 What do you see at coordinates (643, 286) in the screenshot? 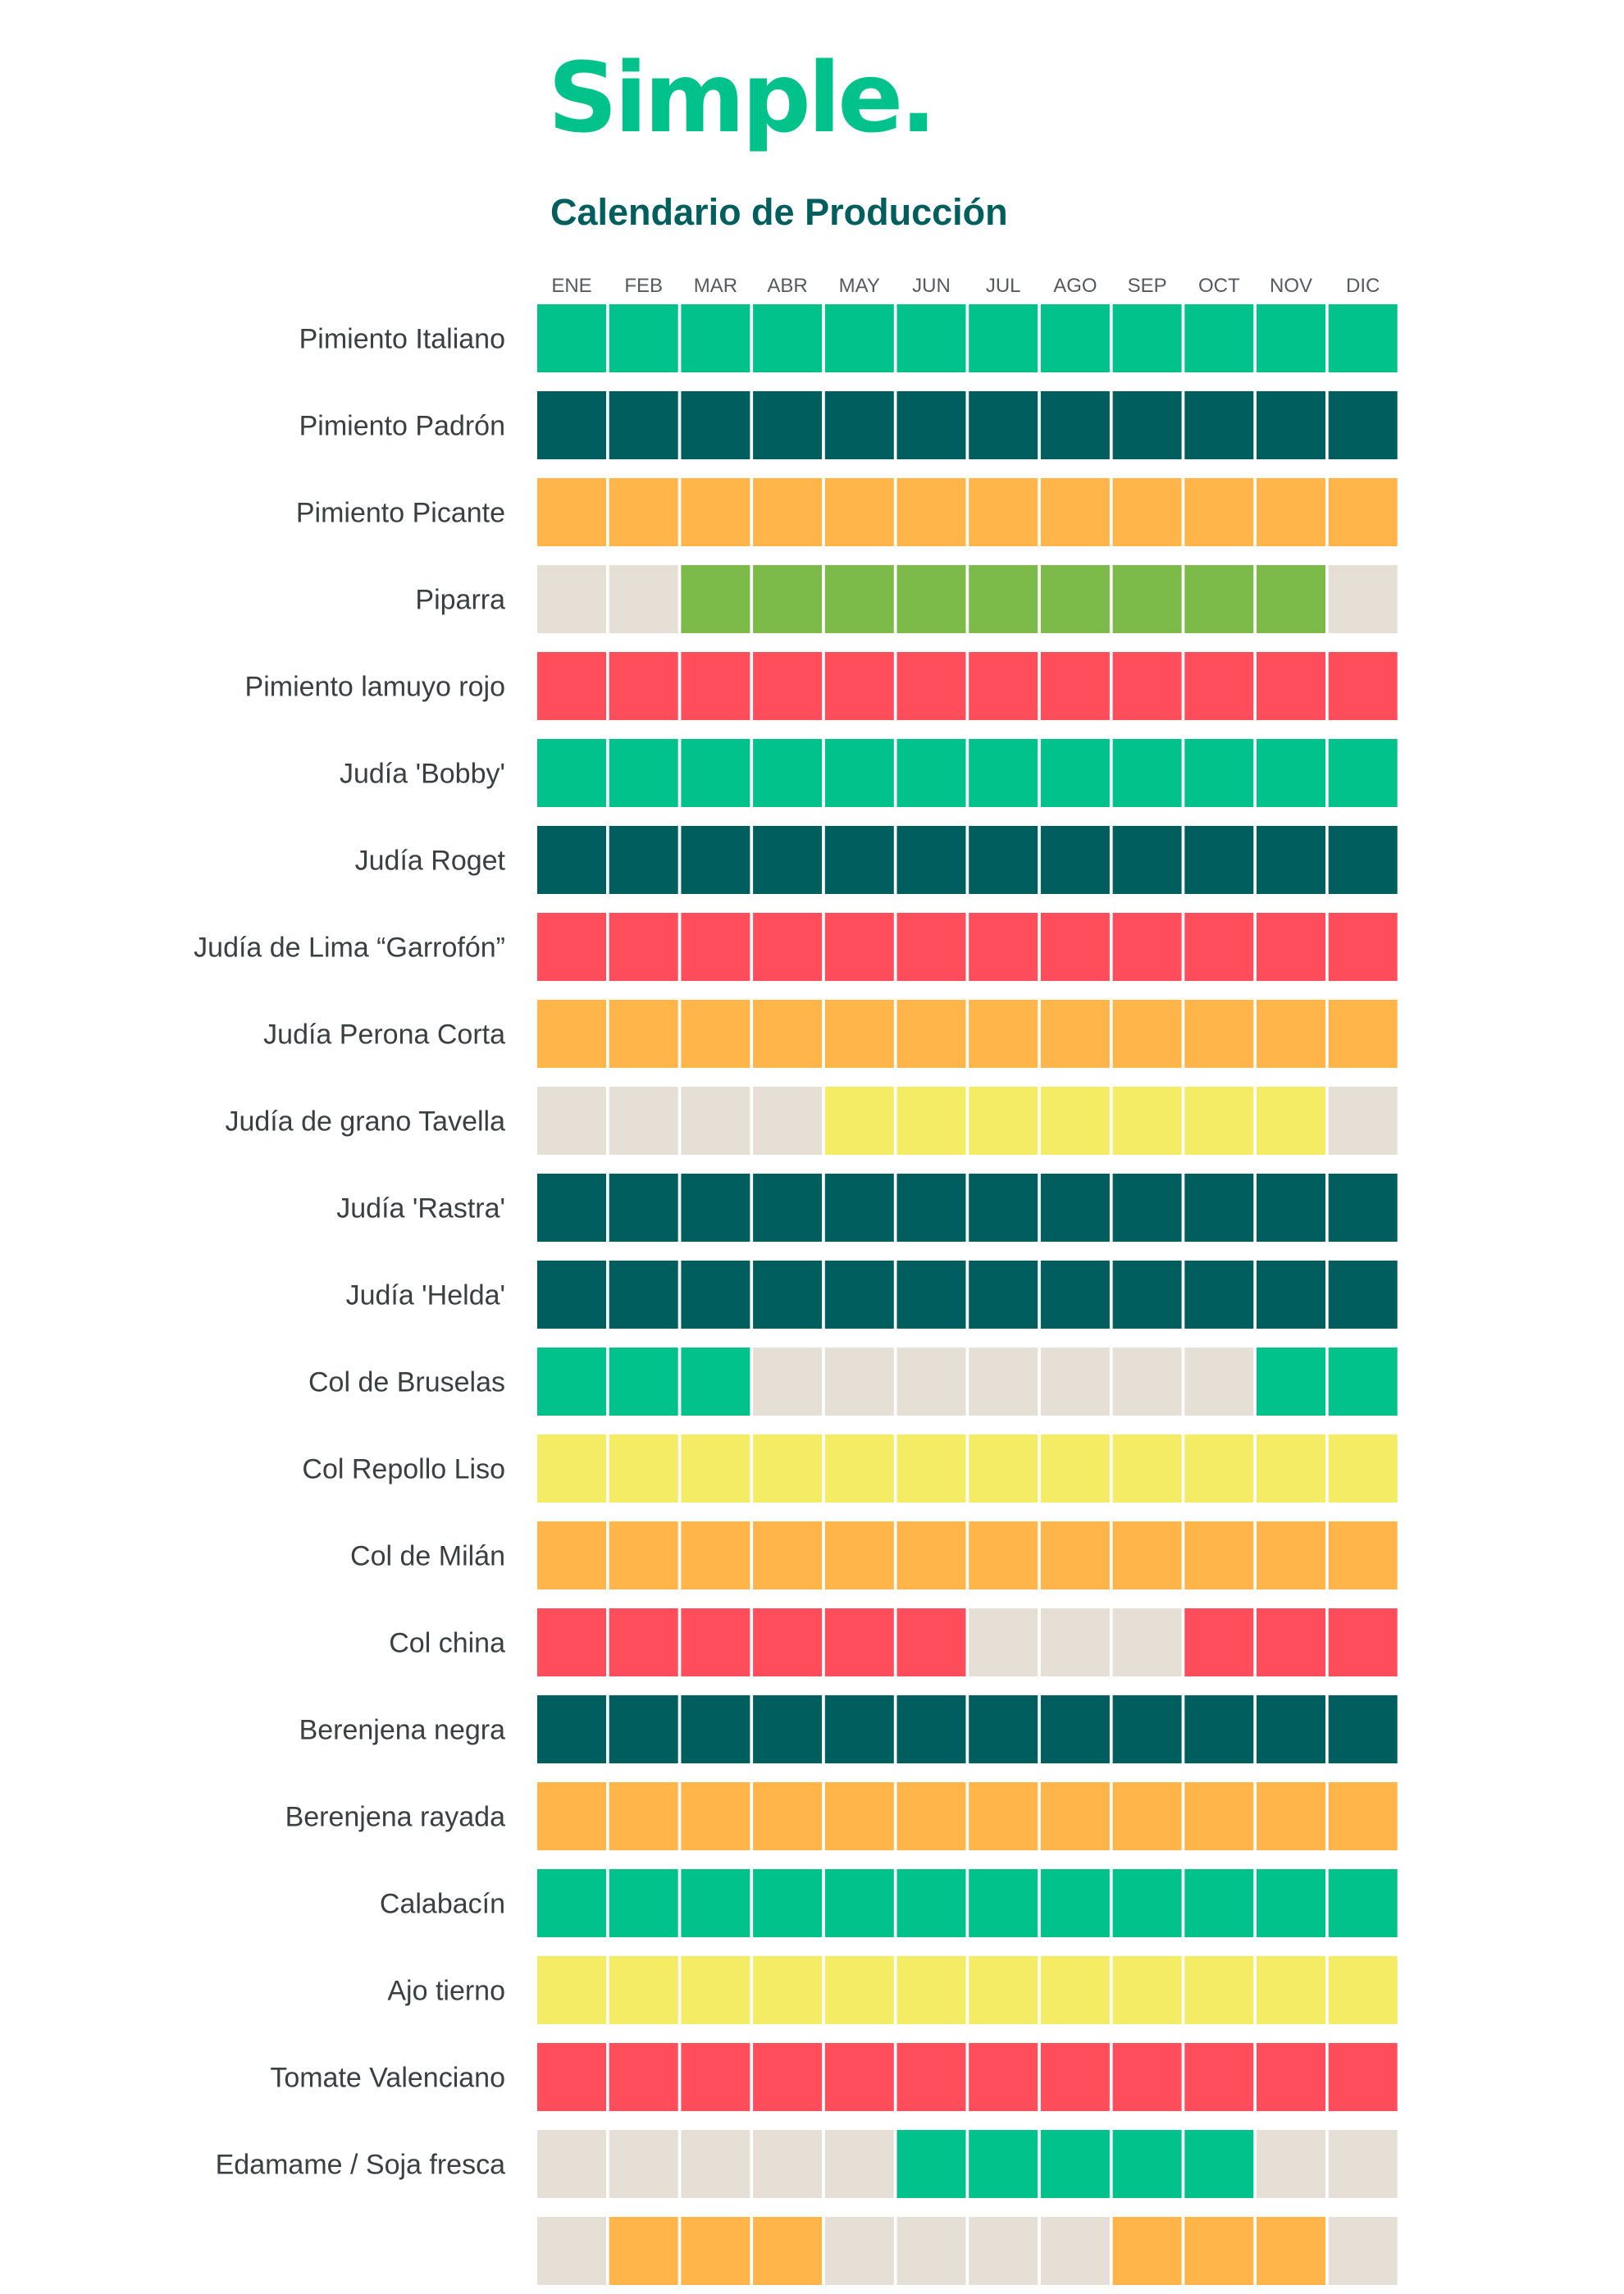
I see `month-label-feb: FEB` at bounding box center [643, 286].